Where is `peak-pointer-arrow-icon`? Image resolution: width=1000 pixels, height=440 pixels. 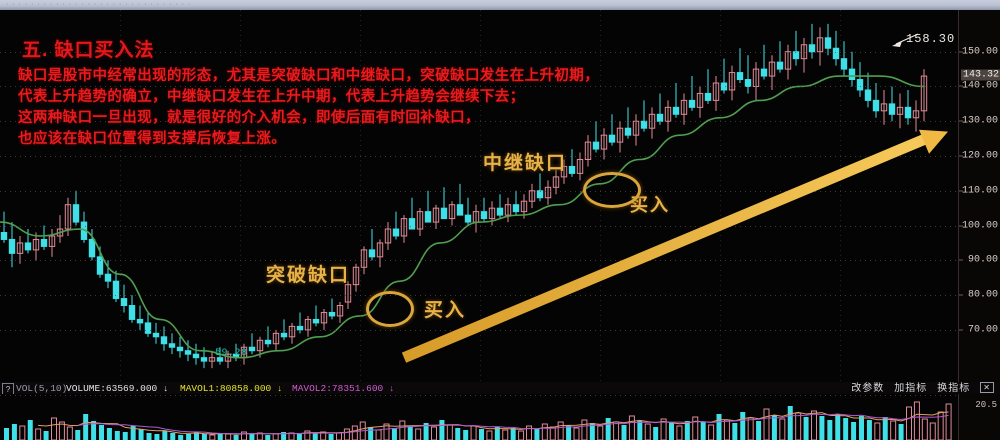 peak-pointer-arrow-icon is located at coordinates (905, 40).